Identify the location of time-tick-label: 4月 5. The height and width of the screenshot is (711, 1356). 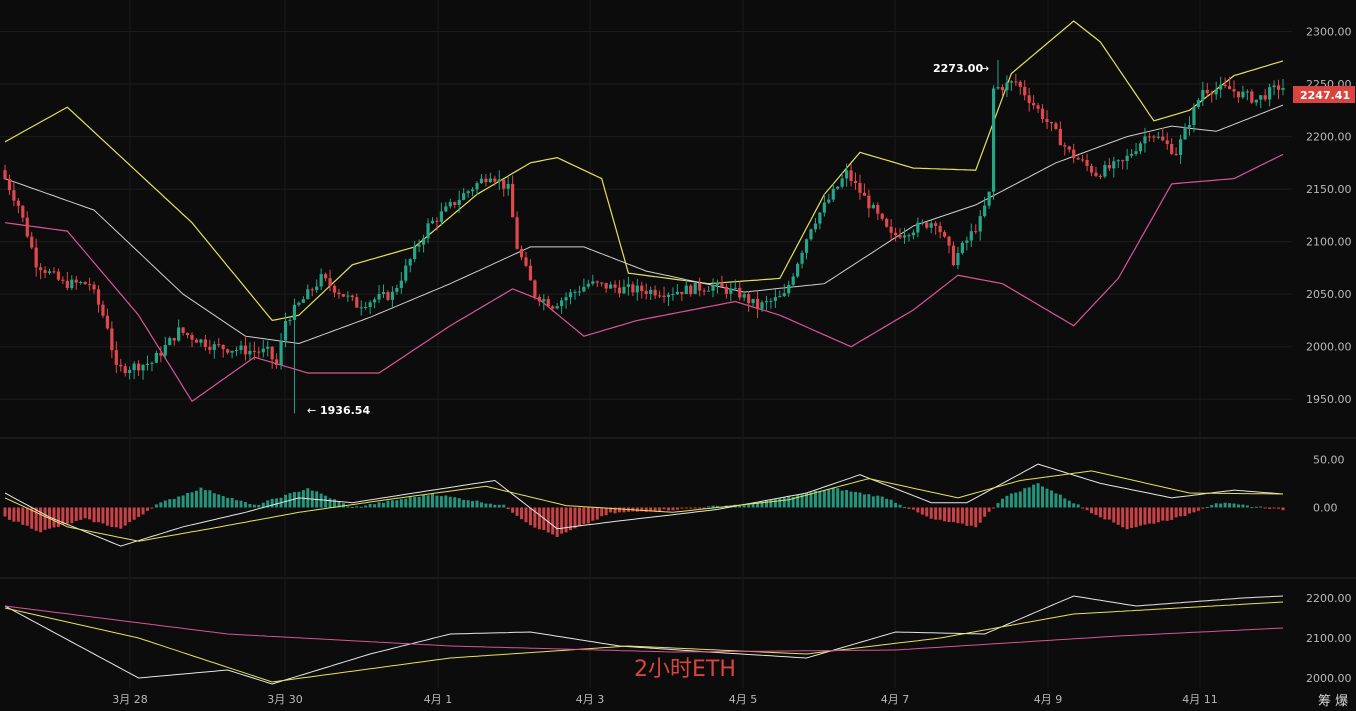
(743, 699).